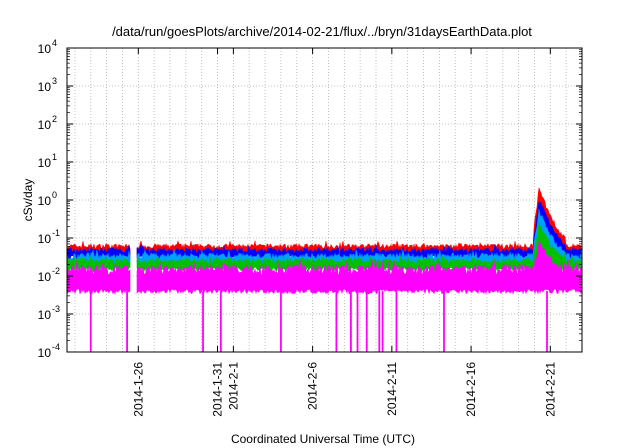 The width and height of the screenshot is (640, 448). What do you see at coordinates (323, 439) in the screenshot?
I see `x-axis-label: Coordinated Universal Time (UTC)` at bounding box center [323, 439].